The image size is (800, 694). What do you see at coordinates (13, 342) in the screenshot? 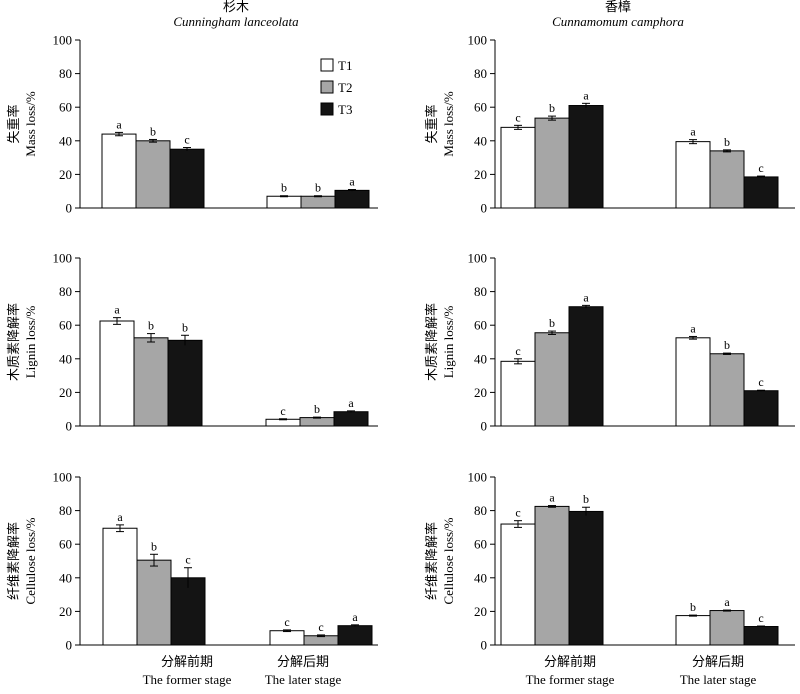
I see `lignin-cunningham-ylabel-cn: 木质素降解率` at bounding box center [13, 342].